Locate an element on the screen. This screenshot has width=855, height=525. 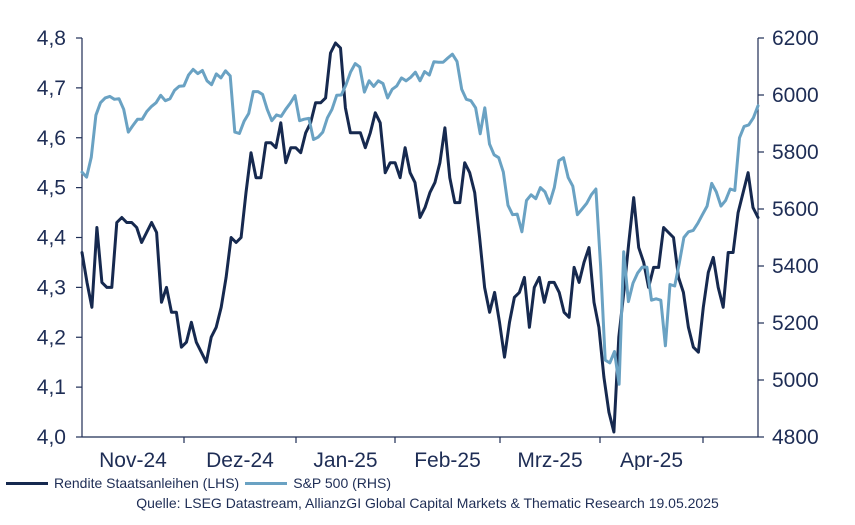
legend-item-sp500: S&P 500 (RHS) is located at coordinates (318, 483).